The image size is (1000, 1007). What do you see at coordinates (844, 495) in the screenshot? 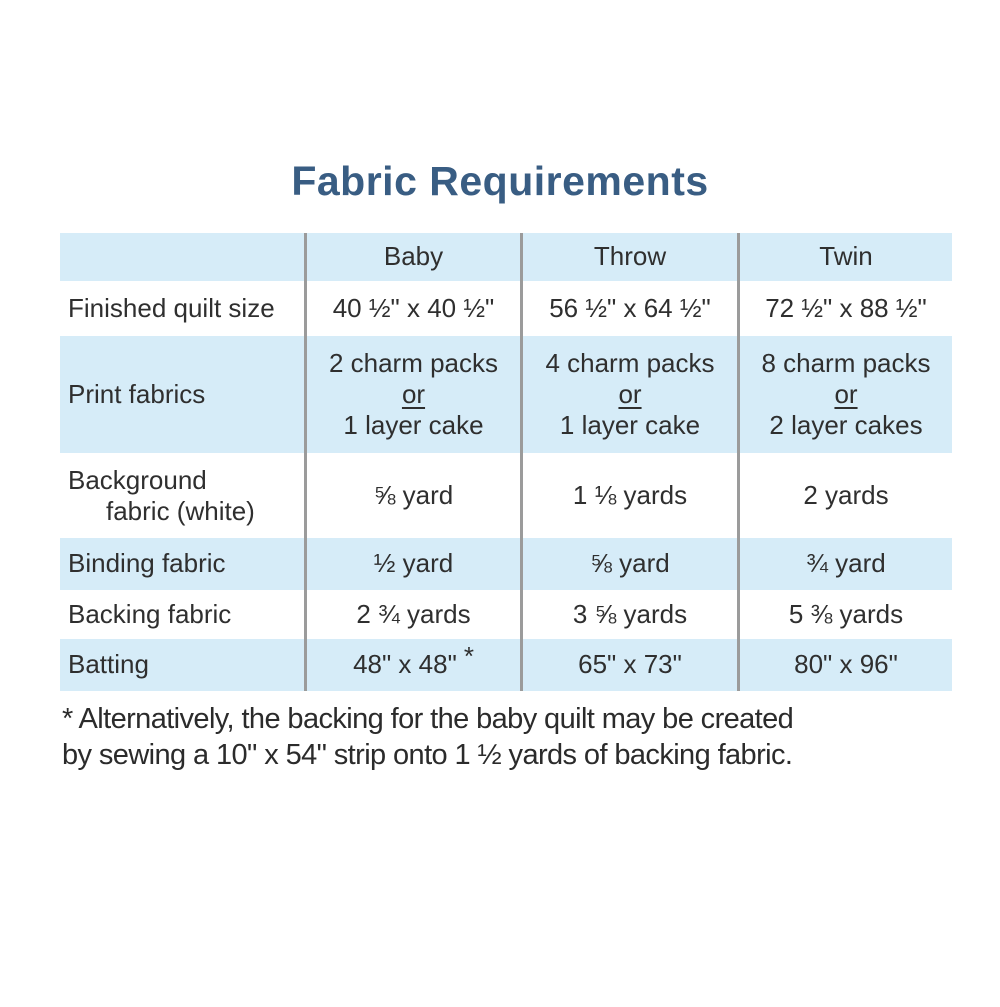
I see `cell-background-fabric-twin: 2 yards` at bounding box center [844, 495].